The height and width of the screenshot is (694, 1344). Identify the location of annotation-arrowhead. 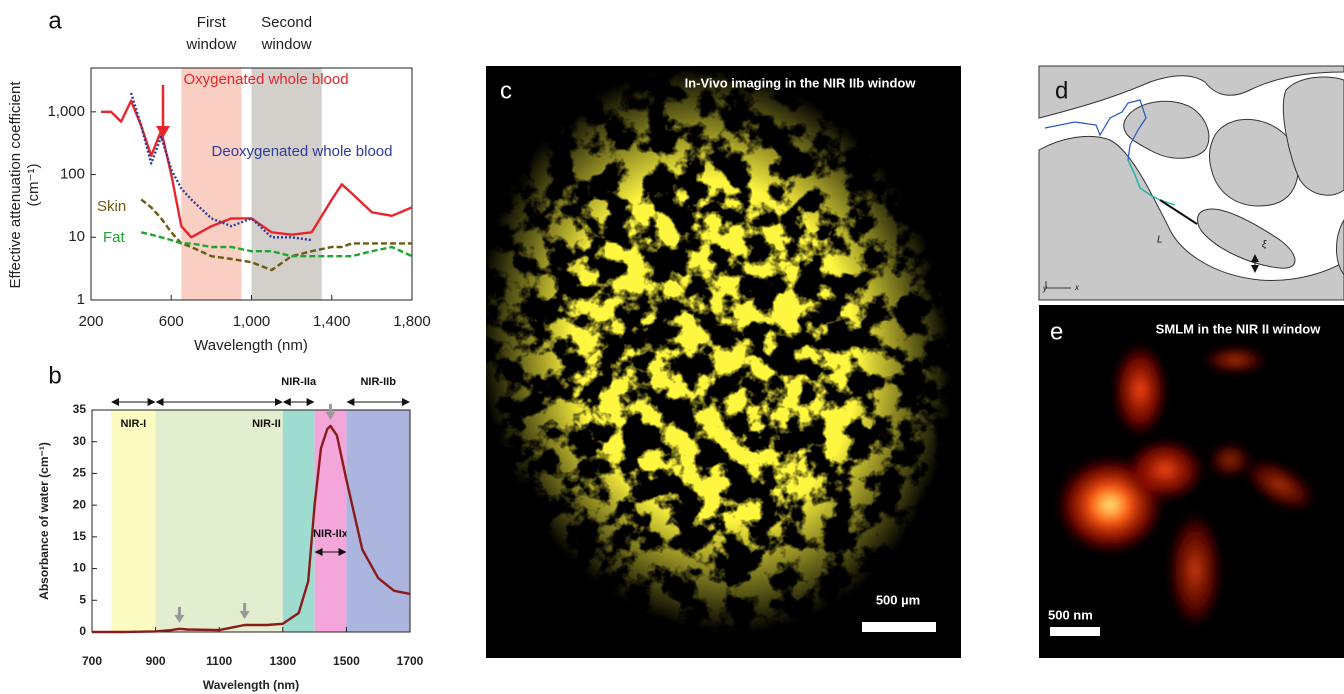
(163, 132).